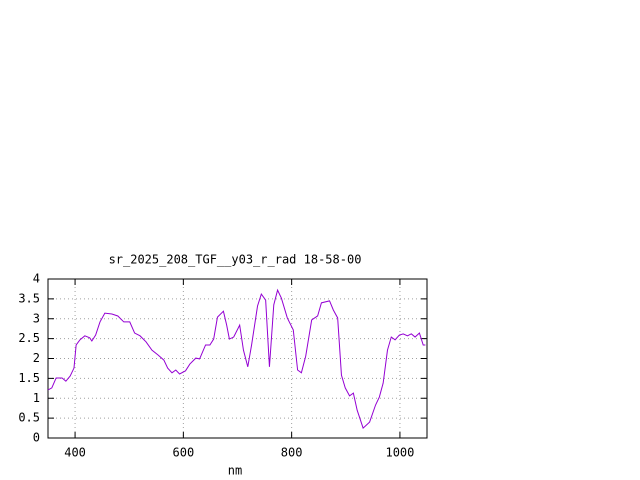 The image size is (640, 480). What do you see at coordinates (29, 298) in the screenshot?
I see `y-tick-label: 3.5` at bounding box center [29, 298].